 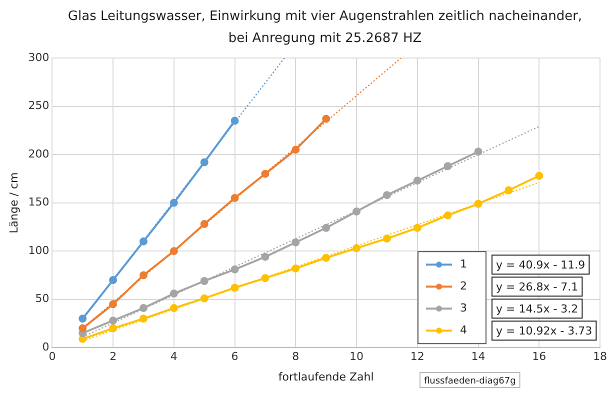 I want to click on legend-label: 2, so click(x=463, y=285).